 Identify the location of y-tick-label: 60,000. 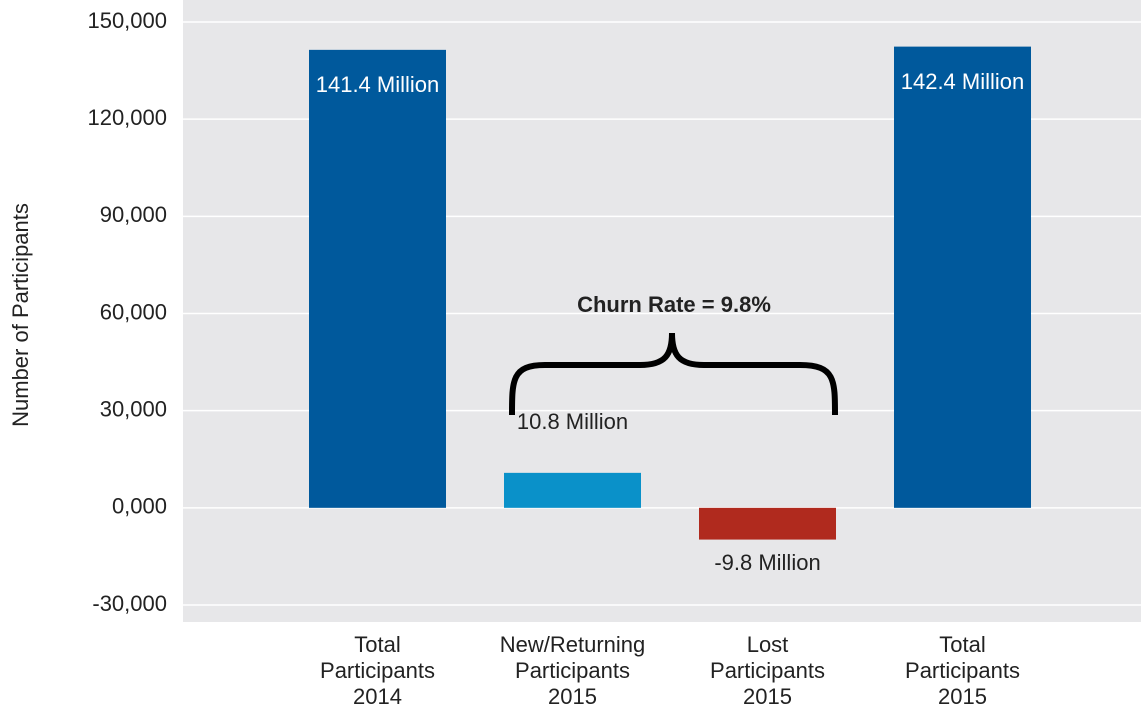
(133, 311).